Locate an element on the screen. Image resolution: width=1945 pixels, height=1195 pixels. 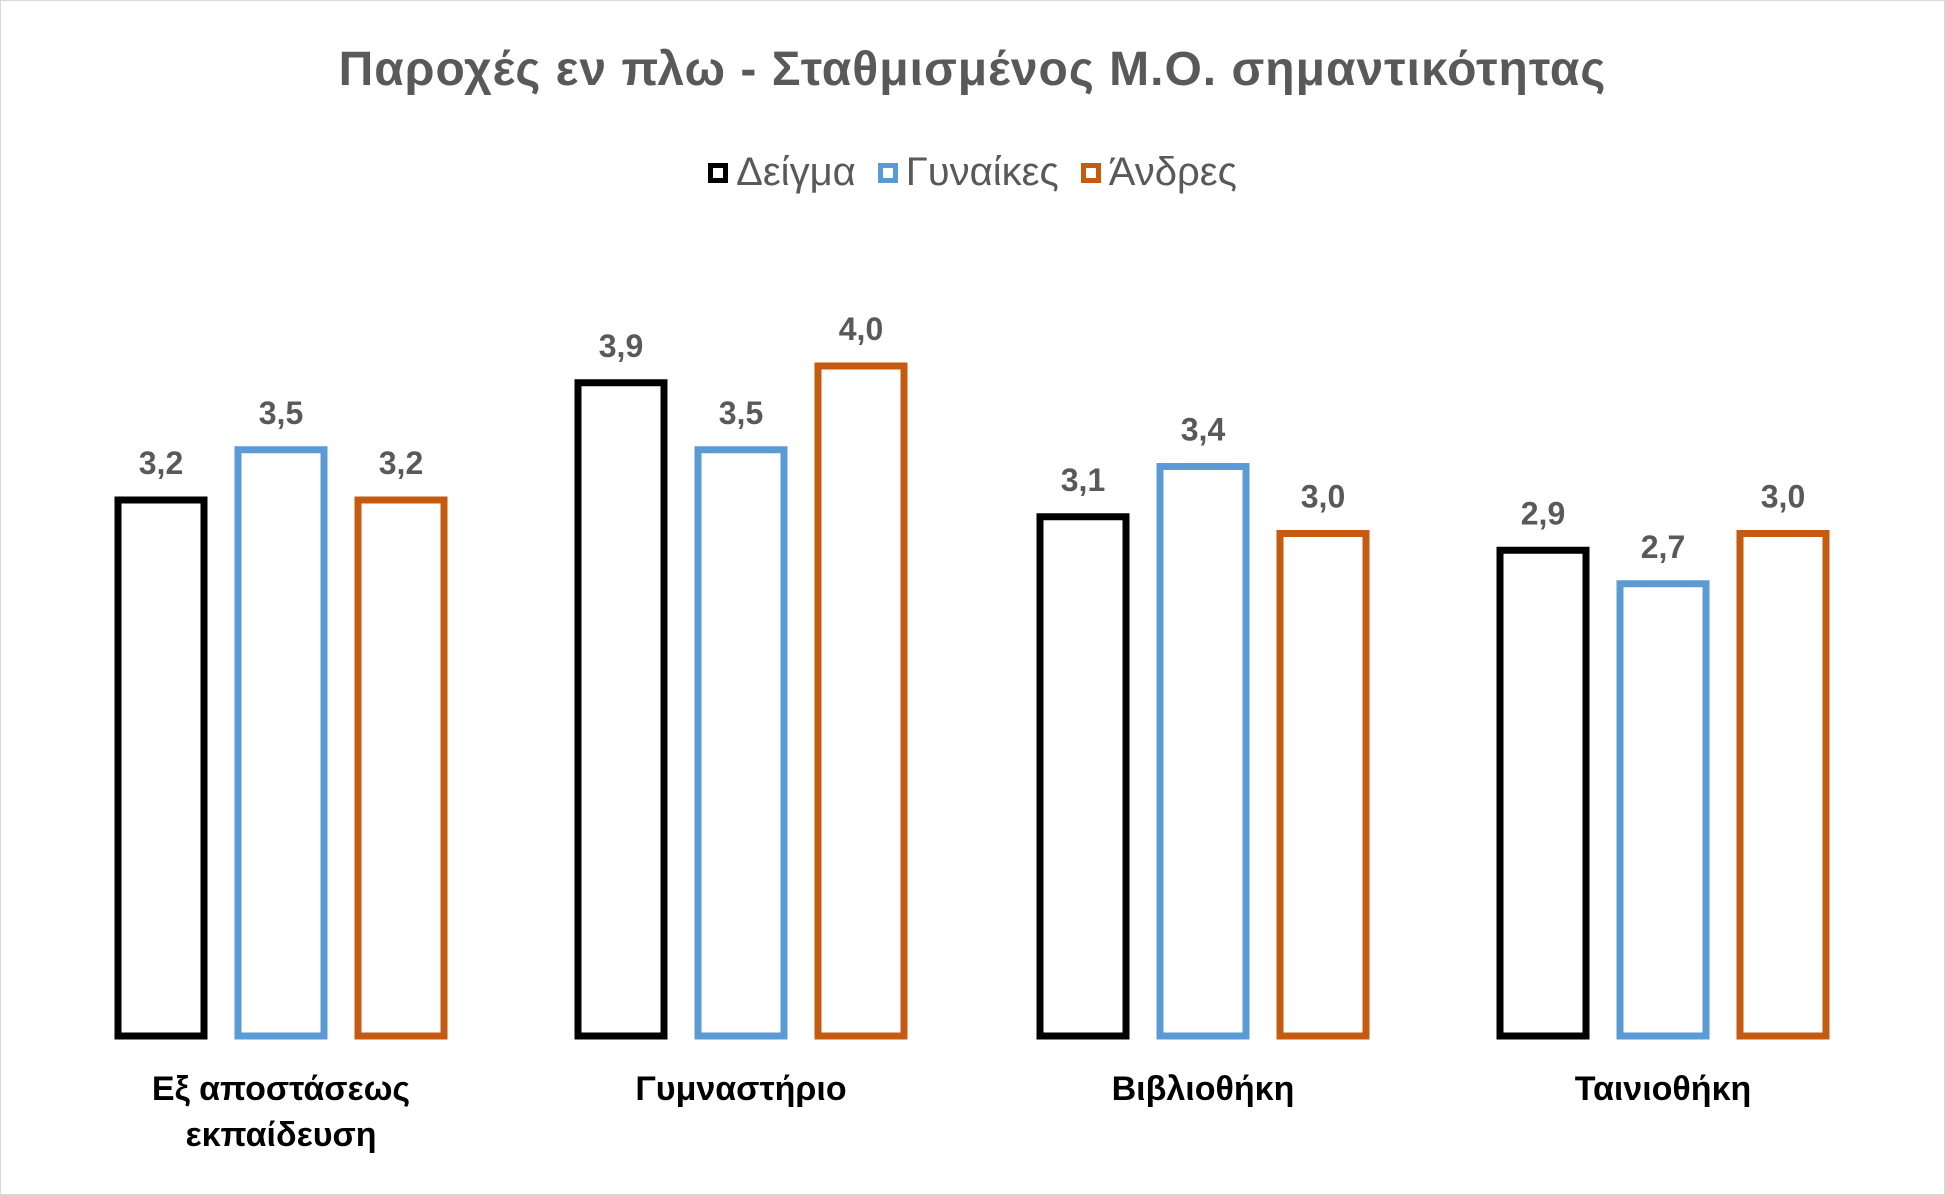
legend-item-deigma: Δείγμα is located at coordinates (782, 172).